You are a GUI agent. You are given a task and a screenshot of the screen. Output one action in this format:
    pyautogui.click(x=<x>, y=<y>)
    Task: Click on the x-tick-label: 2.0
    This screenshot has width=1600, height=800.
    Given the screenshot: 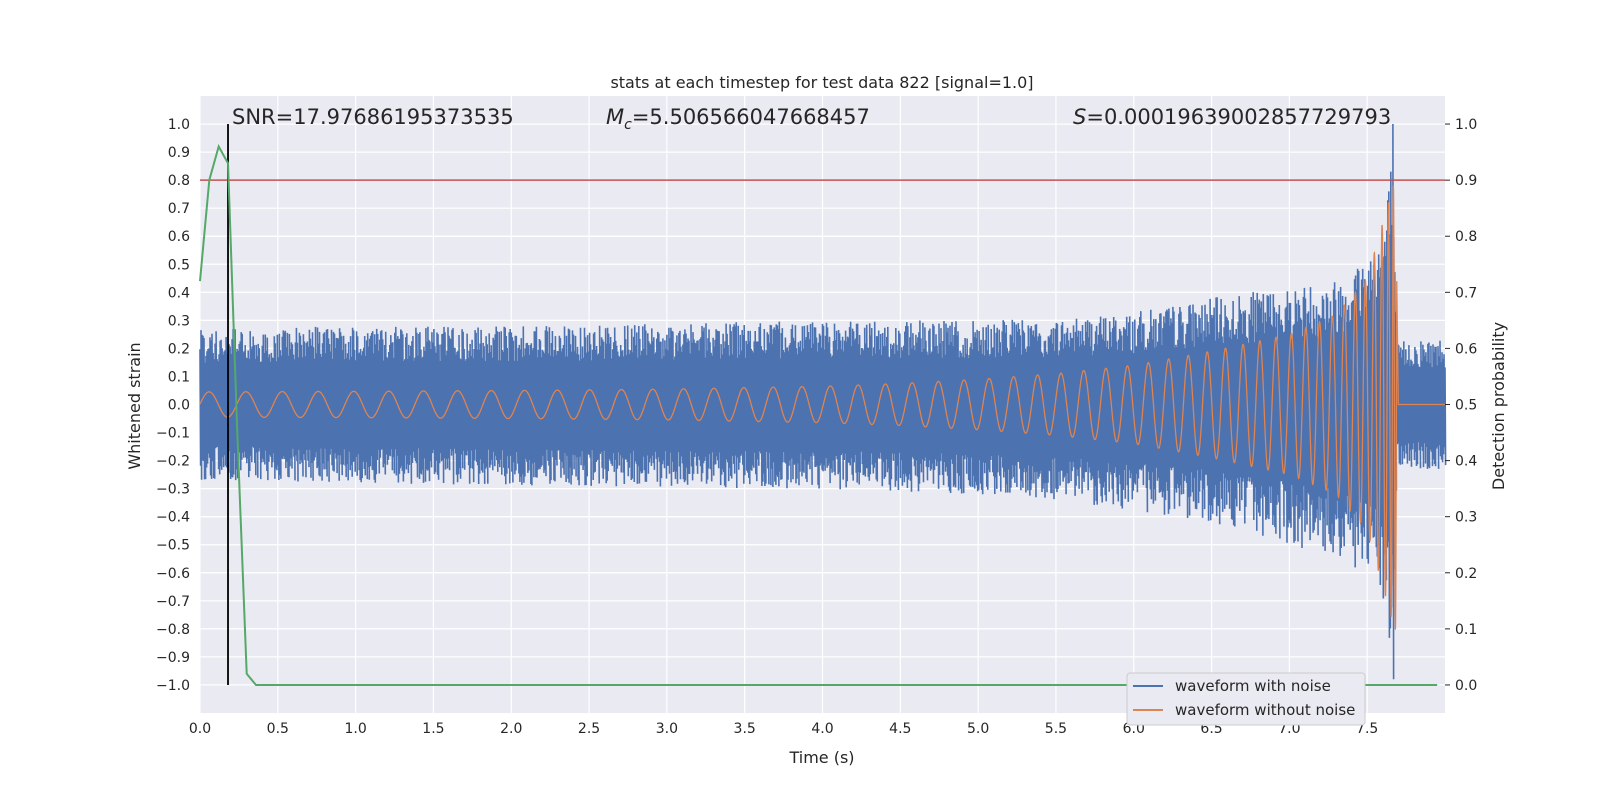 What is the action you would take?
    pyautogui.click(x=511, y=729)
    